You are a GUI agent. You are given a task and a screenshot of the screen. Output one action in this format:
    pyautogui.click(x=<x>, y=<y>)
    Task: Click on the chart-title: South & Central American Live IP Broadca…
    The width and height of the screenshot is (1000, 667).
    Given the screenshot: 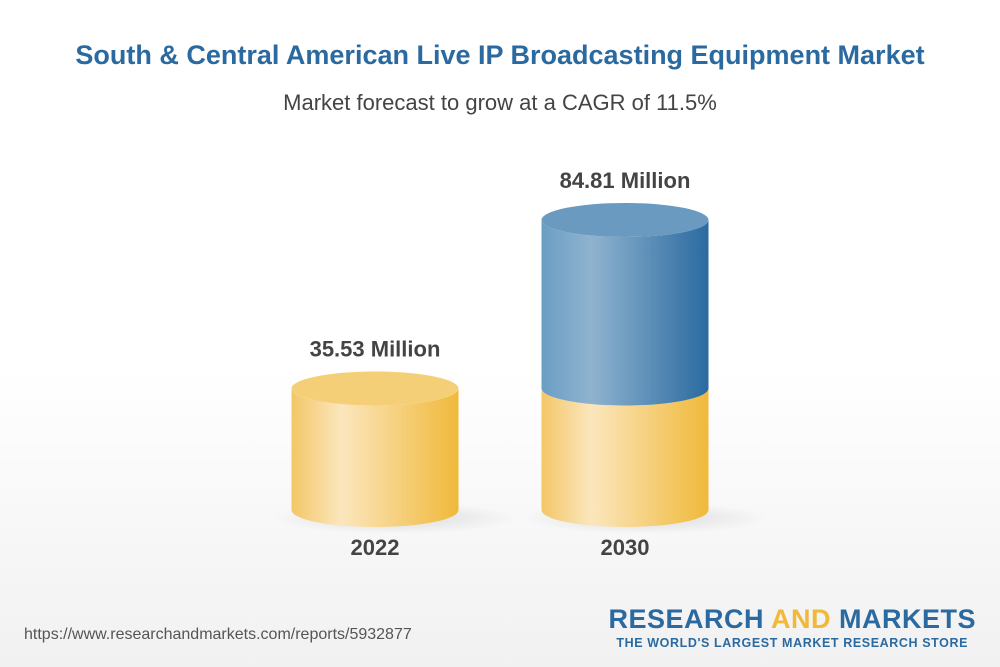 What is the action you would take?
    pyautogui.click(x=500, y=55)
    